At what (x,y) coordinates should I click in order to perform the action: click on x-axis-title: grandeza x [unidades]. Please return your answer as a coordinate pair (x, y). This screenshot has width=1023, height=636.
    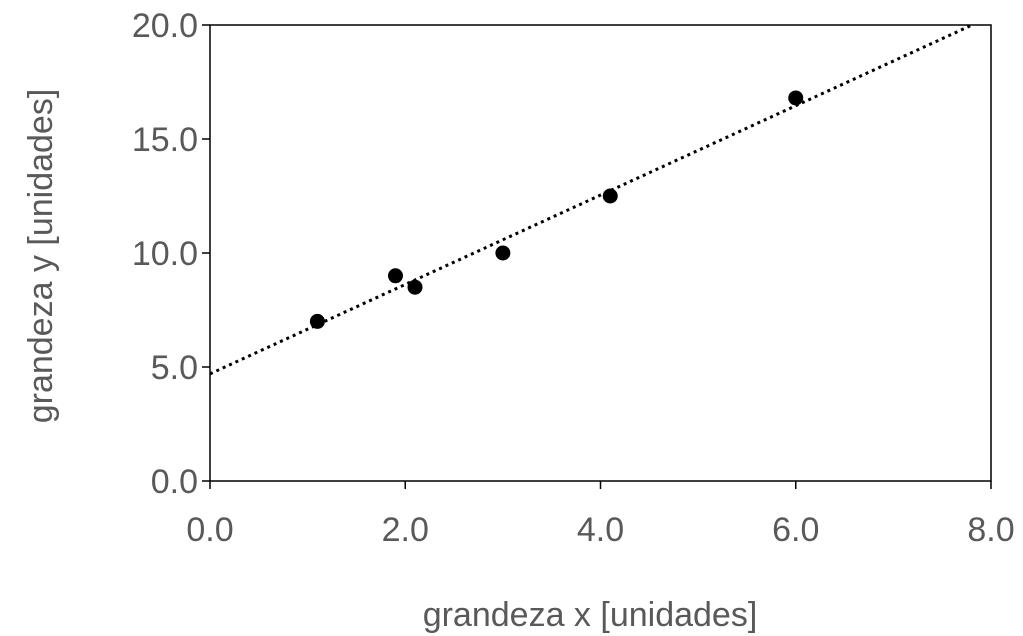
    Looking at the image, I should click on (590, 615).